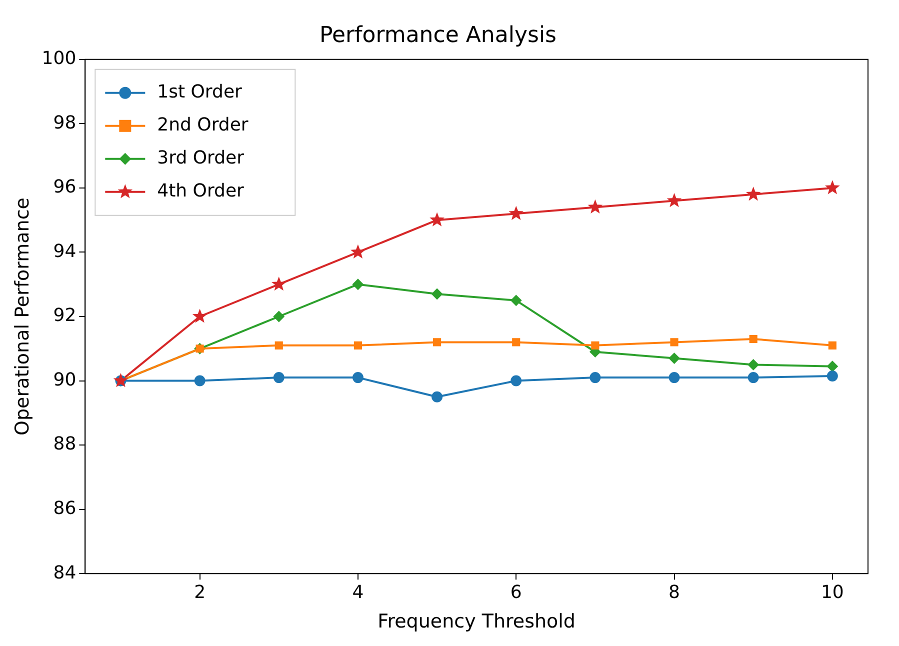 Image resolution: width=899 pixels, height=646 pixels. I want to click on legend-label: 2nd Order, so click(203, 125).